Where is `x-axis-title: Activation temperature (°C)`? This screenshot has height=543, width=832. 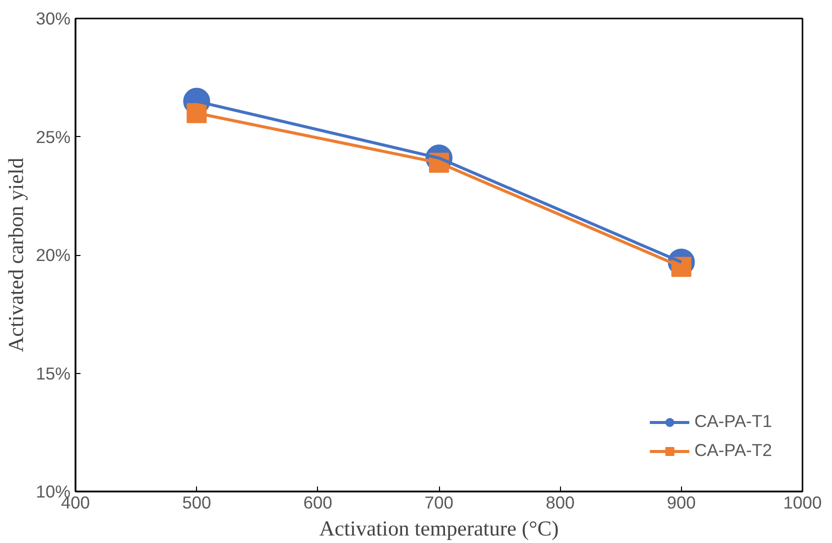
x-axis-title: Activation temperature (°C) is located at coordinates (439, 528).